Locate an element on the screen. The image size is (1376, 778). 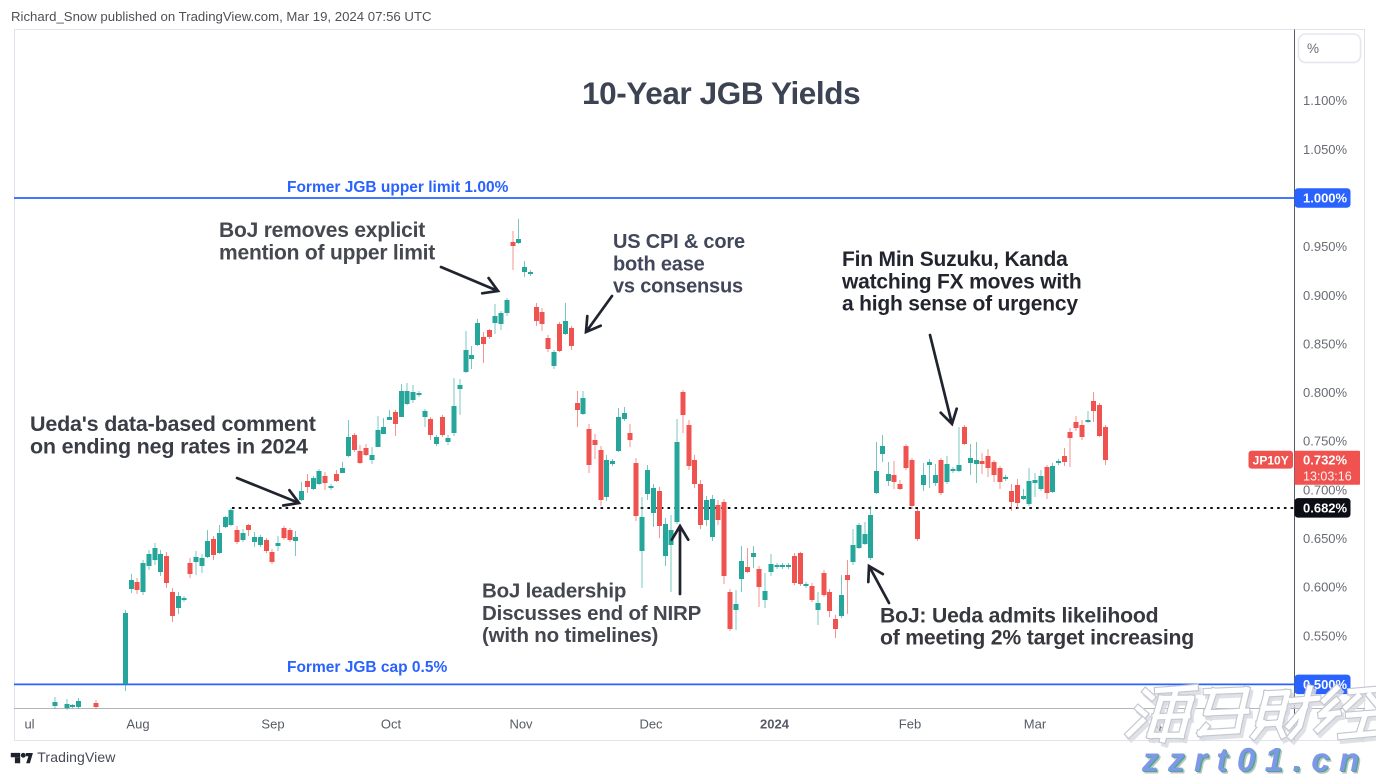
svg-text: 0.650% is located at coordinates (1325, 538).